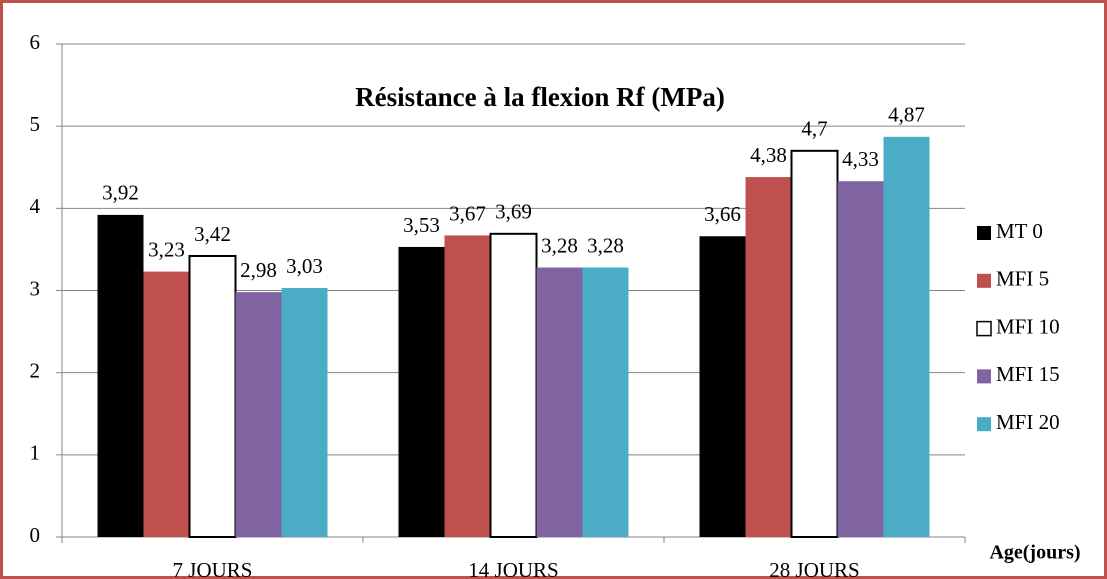 The image size is (1107, 579). Describe the element at coordinates (213, 568) in the screenshot. I see `x-tick-label: 7 JOURS` at that location.